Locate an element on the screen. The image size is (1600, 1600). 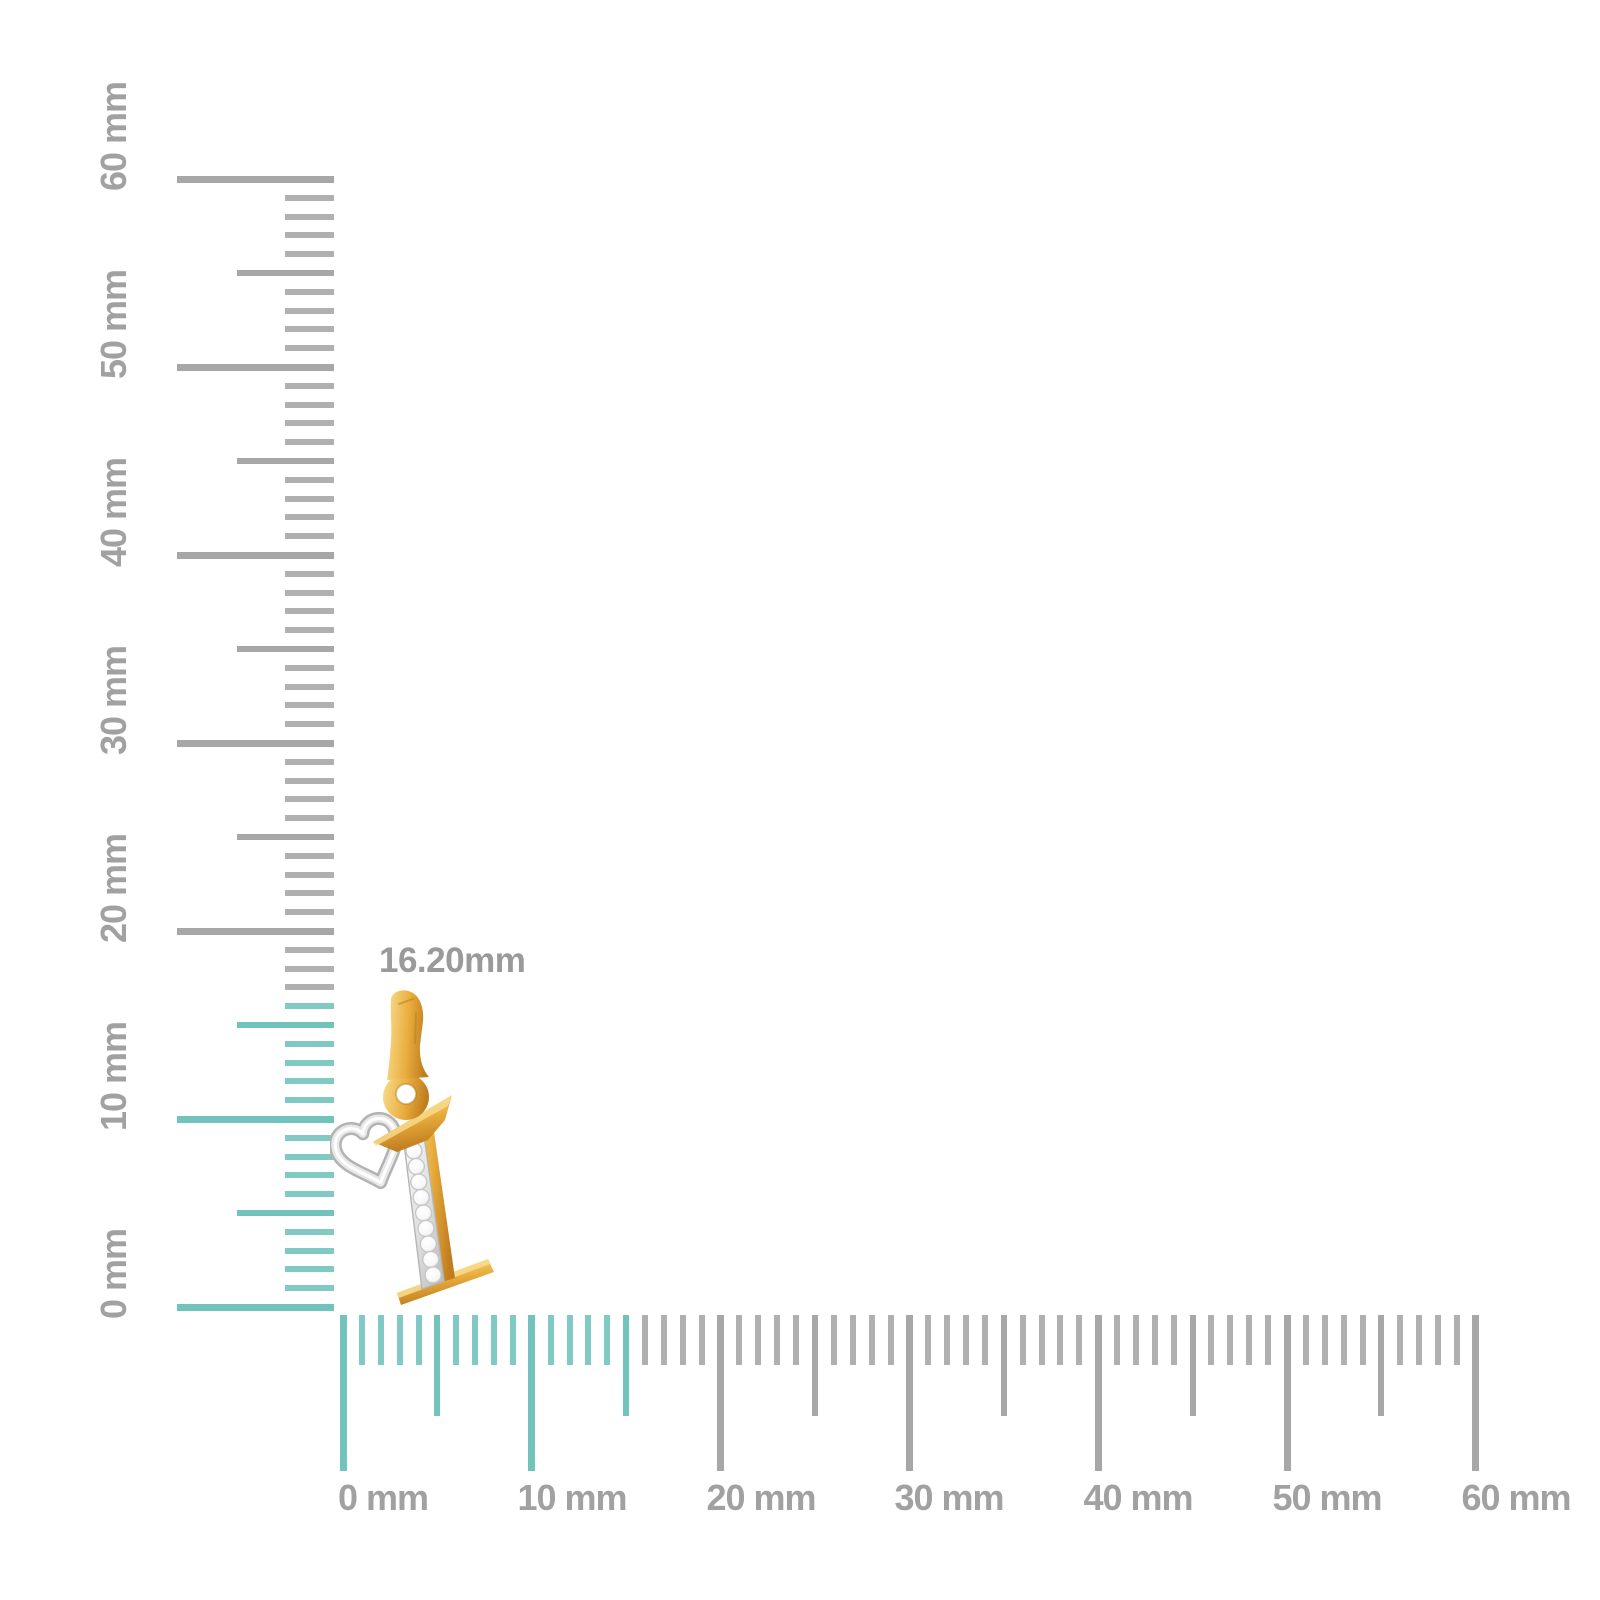
letter-i is located at coordinates (433, 1200).